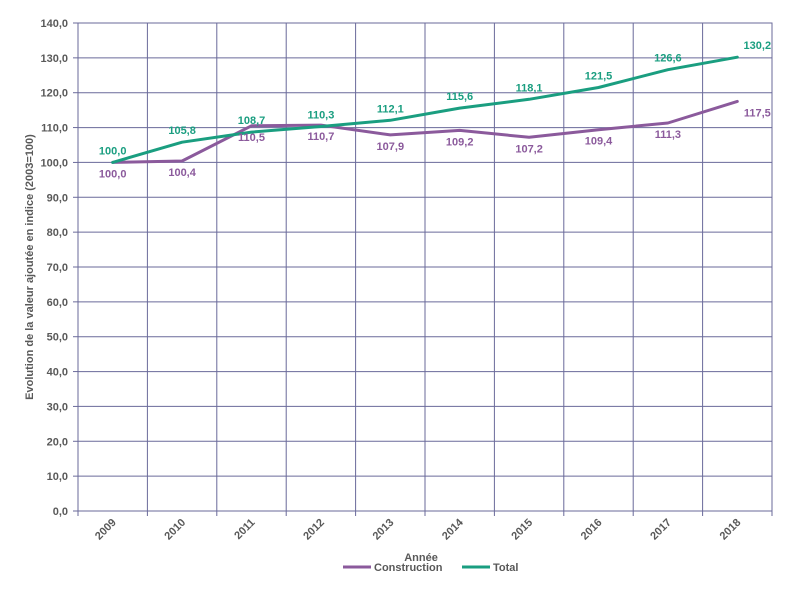 The image size is (800, 604). What do you see at coordinates (57, 407) in the screenshot?
I see `y-tick-label: 30,0` at bounding box center [57, 407].